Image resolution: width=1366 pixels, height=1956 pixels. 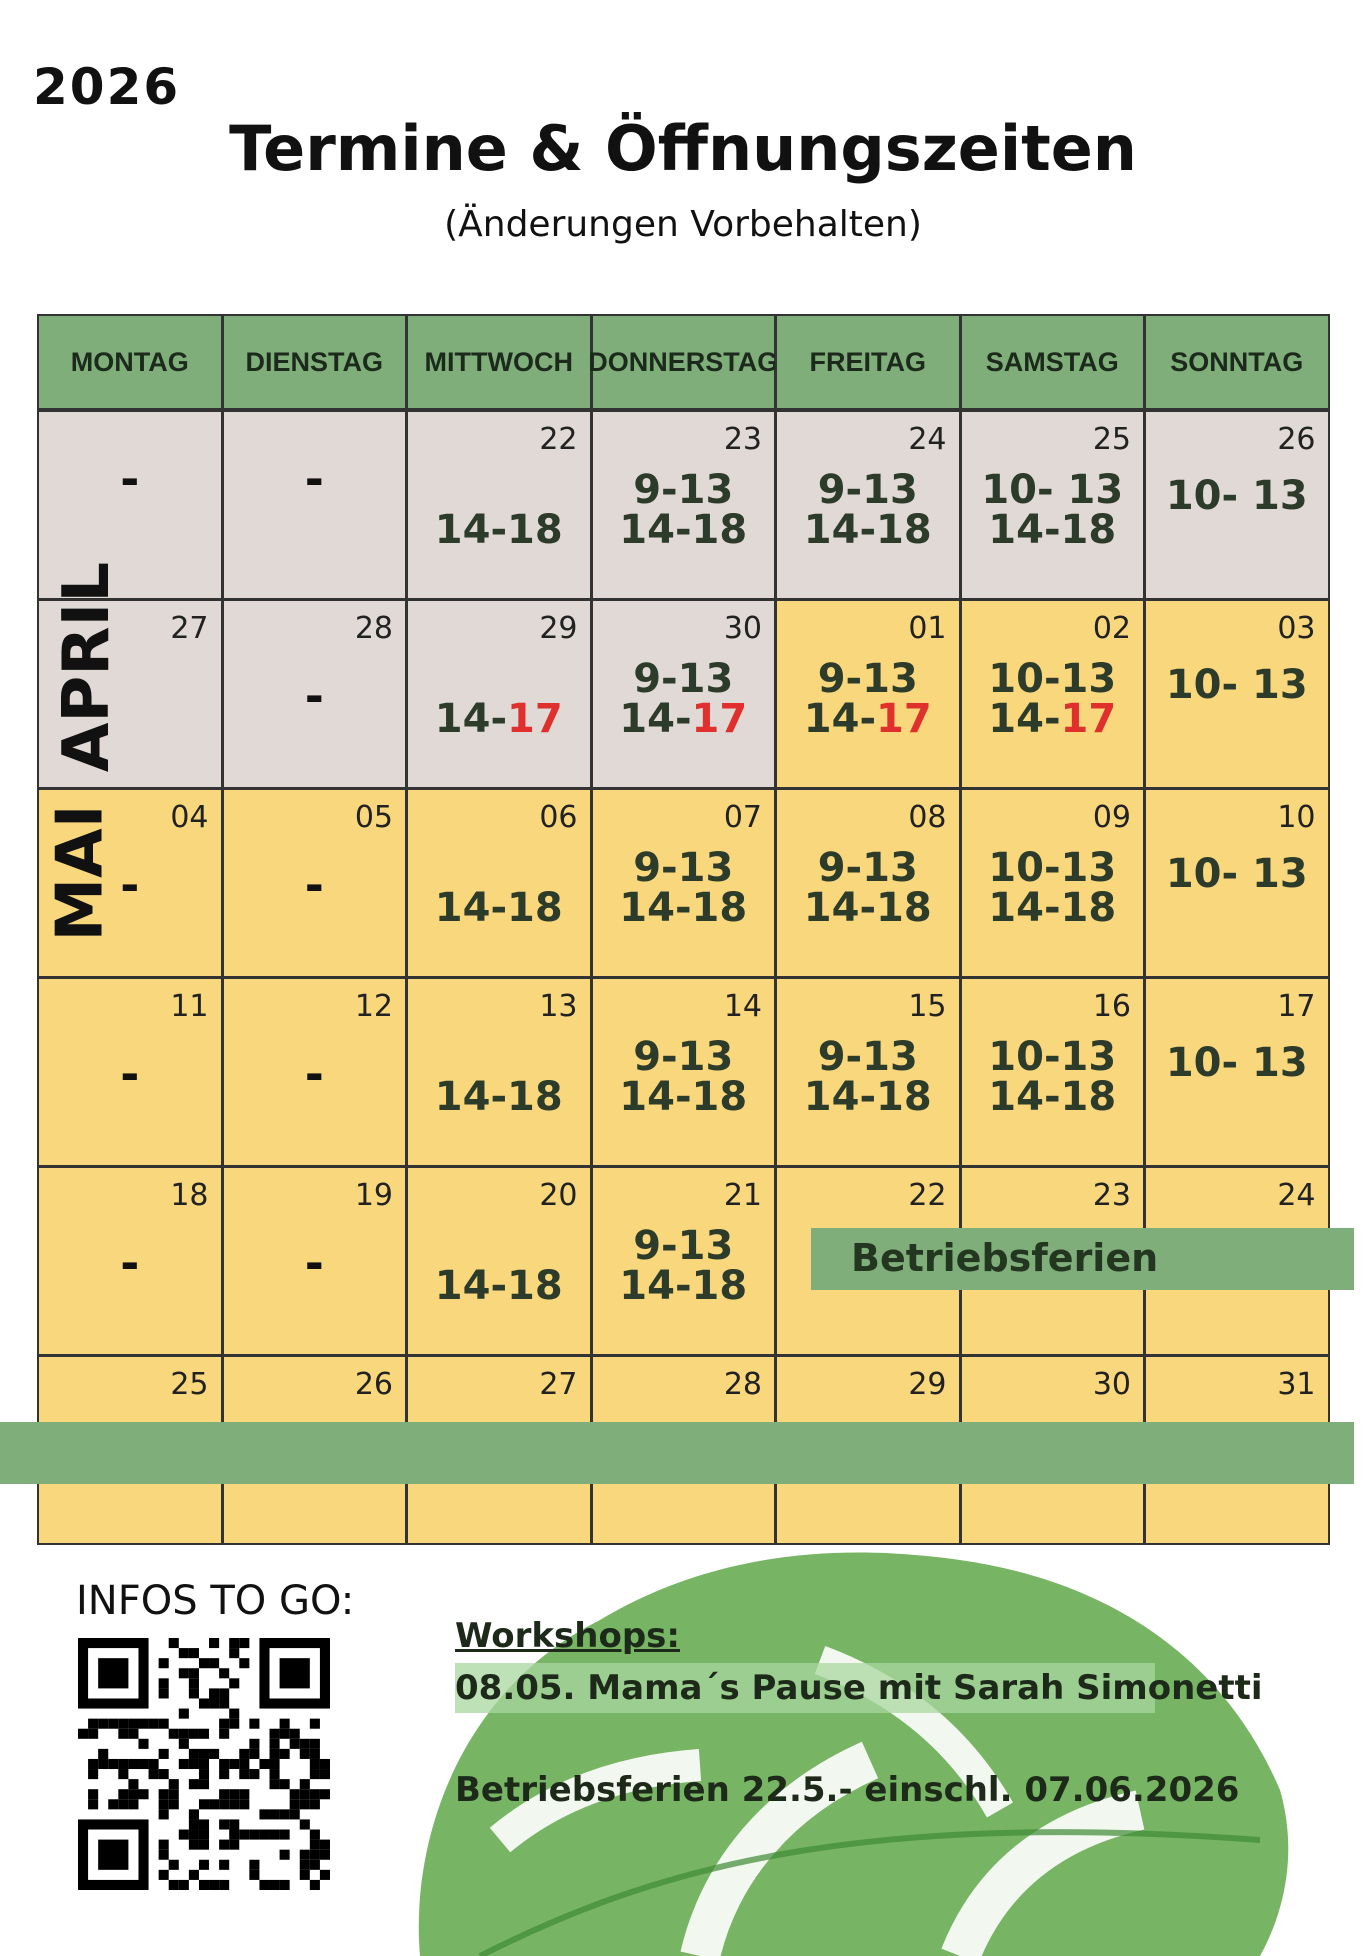 I want to click on day-cell: 18-, so click(x=130, y=1261).